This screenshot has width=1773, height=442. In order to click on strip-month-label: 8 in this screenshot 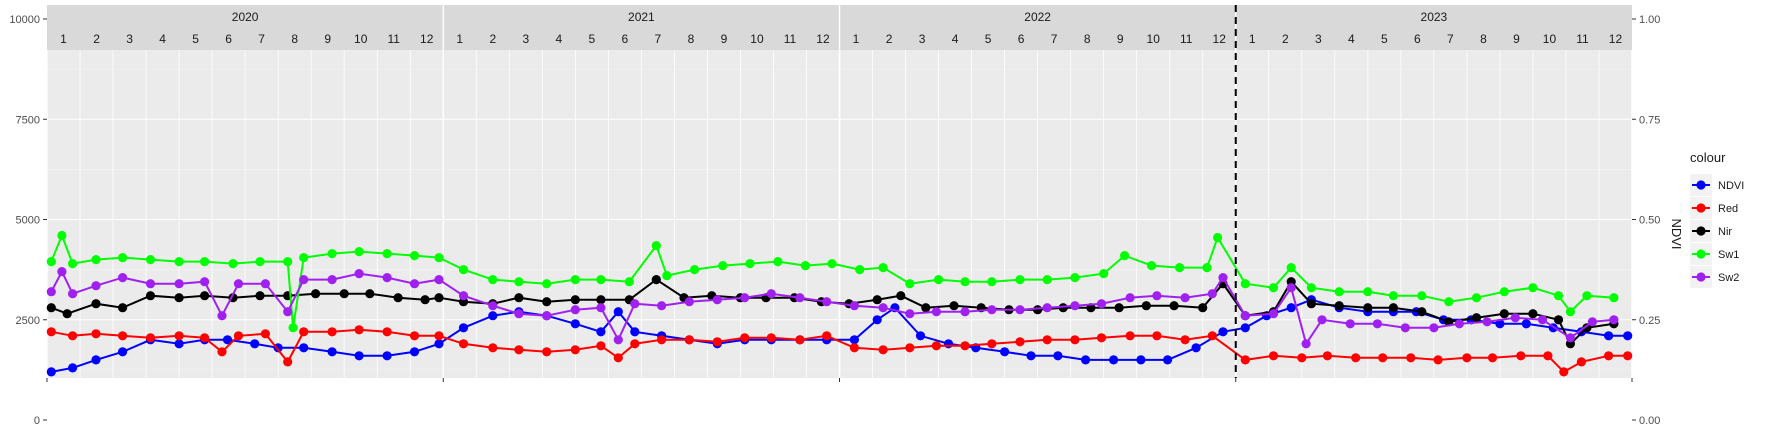, I will do `click(1087, 39)`.